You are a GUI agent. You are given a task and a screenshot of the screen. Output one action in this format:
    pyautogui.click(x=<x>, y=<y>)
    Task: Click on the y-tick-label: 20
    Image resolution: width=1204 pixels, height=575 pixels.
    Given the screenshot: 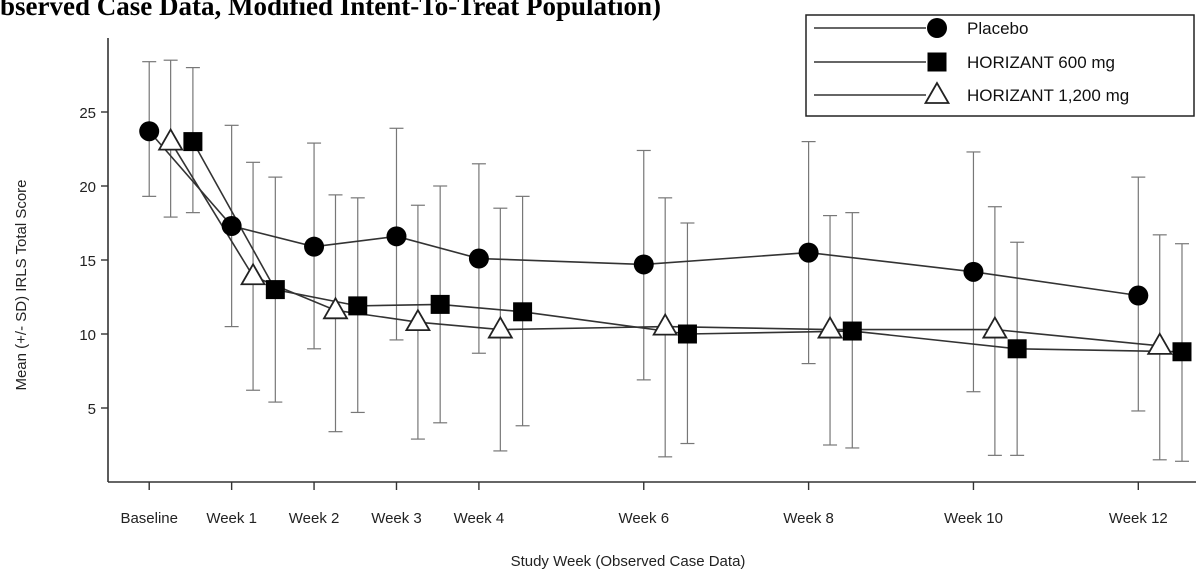 What is the action you would take?
    pyautogui.click(x=87, y=187)
    